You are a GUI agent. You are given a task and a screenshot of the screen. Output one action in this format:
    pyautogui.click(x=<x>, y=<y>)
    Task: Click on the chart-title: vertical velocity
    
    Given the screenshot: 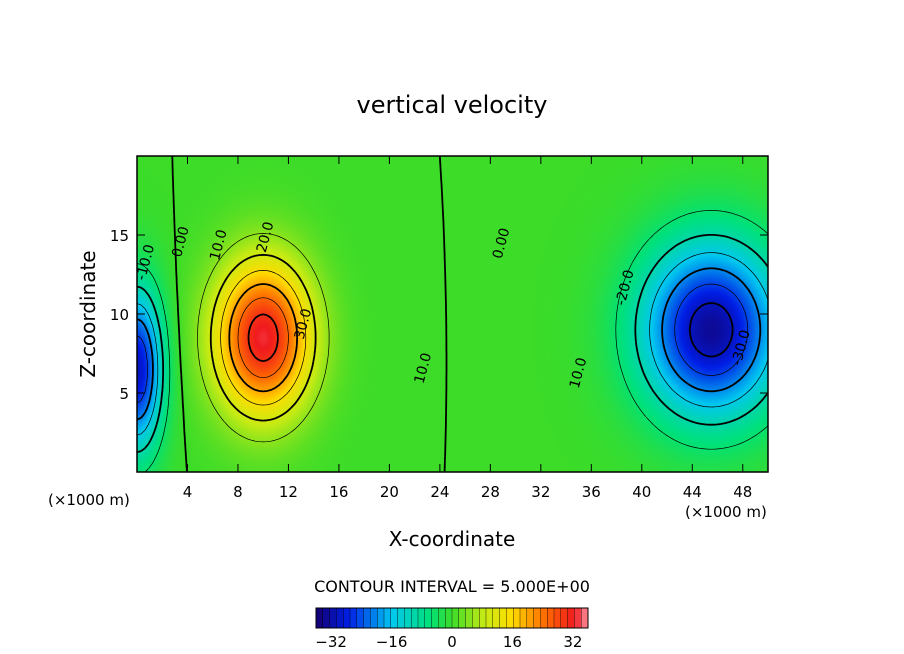 What is the action you would take?
    pyautogui.click(x=452, y=105)
    